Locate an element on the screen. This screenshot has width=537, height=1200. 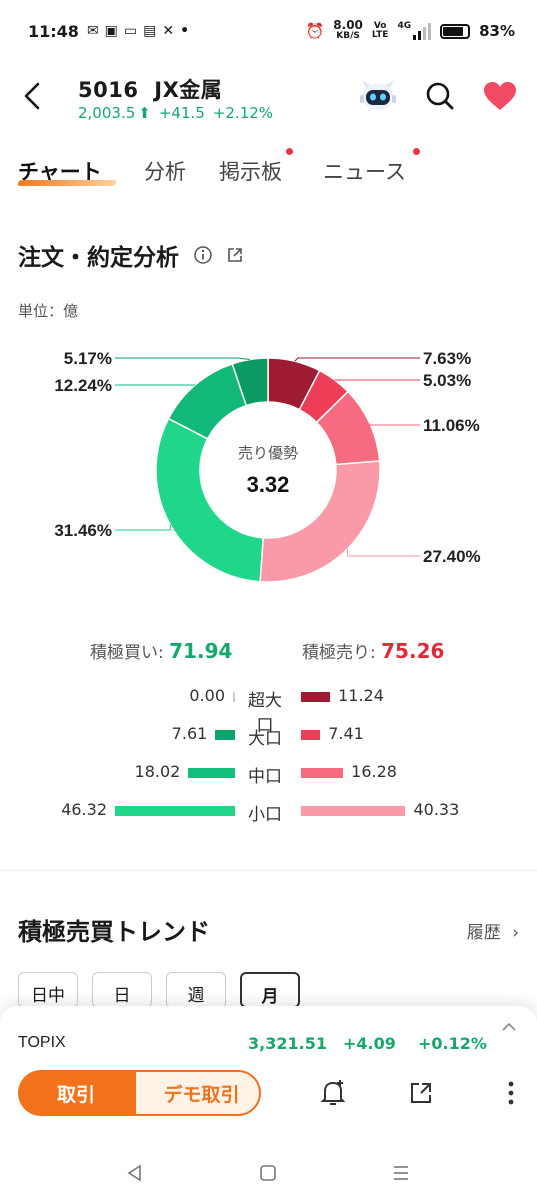
unit-label: 単位：億 is located at coordinates (48, 311).